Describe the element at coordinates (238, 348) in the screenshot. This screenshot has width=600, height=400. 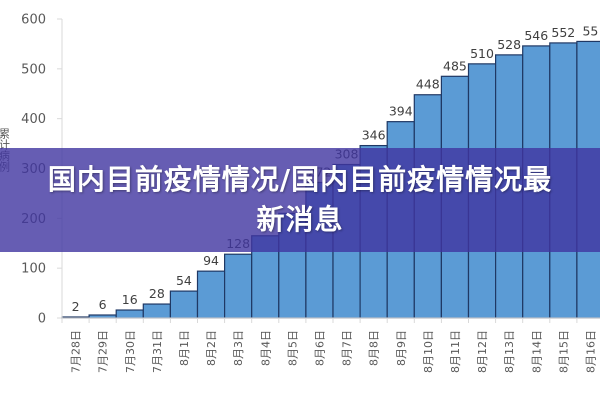
I see `x-tick-label: 8月3日` at that location.